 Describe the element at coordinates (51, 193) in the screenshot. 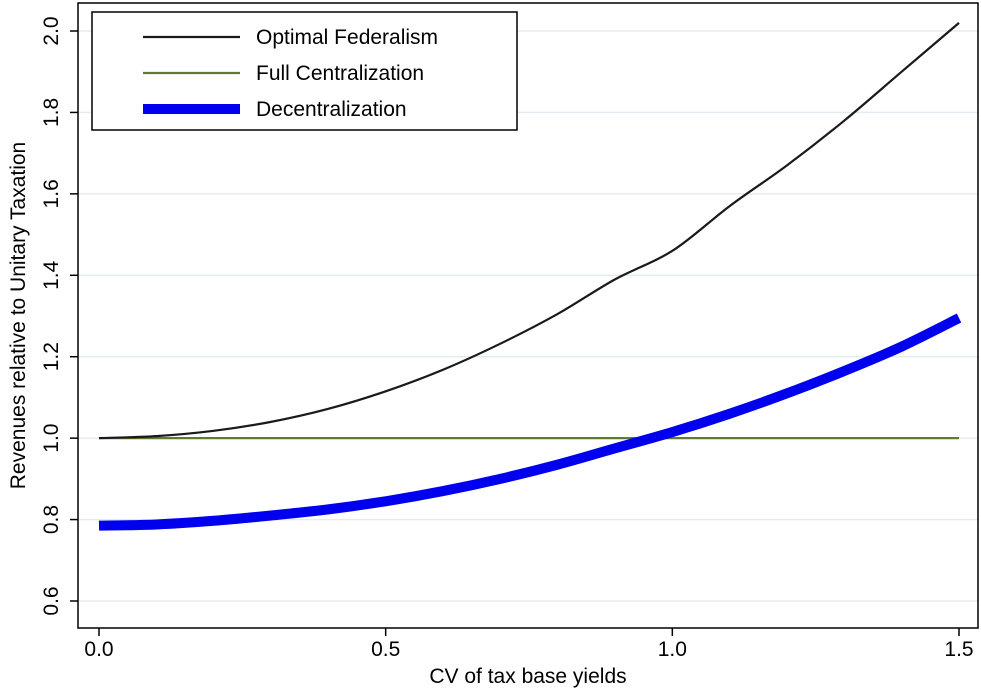

I see `y-tick-label: 1.6` at that location.